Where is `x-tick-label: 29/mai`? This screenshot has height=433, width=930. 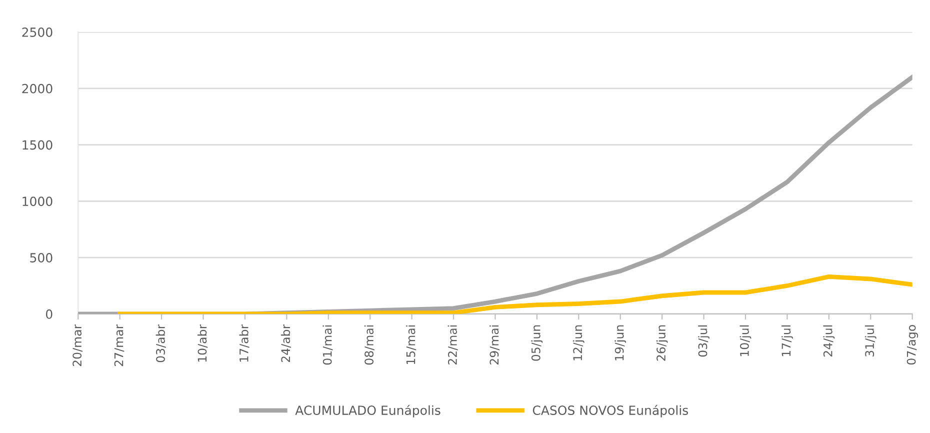
x-tick-label: 29/mai is located at coordinates (495, 344).